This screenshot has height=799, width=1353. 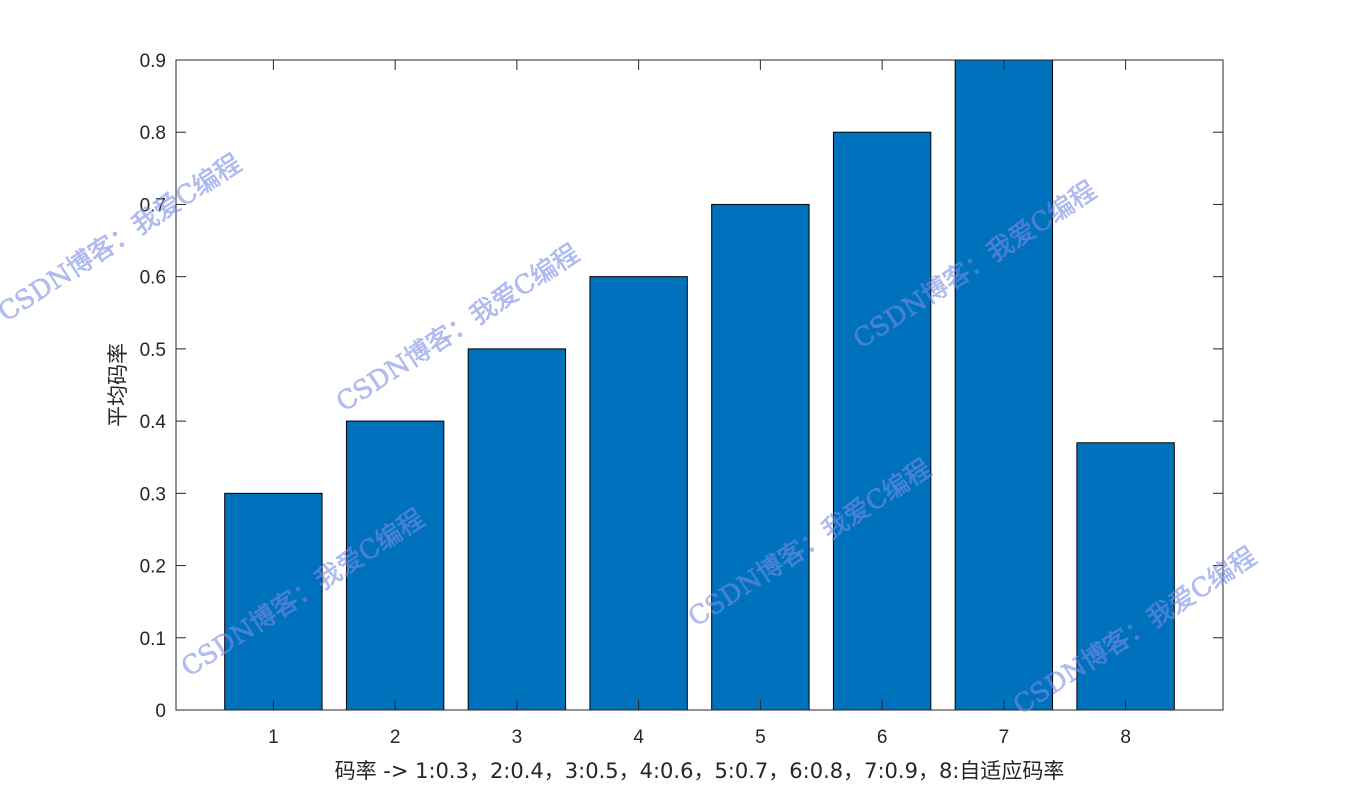 I want to click on y-tick-label: 0, so click(x=160, y=711).